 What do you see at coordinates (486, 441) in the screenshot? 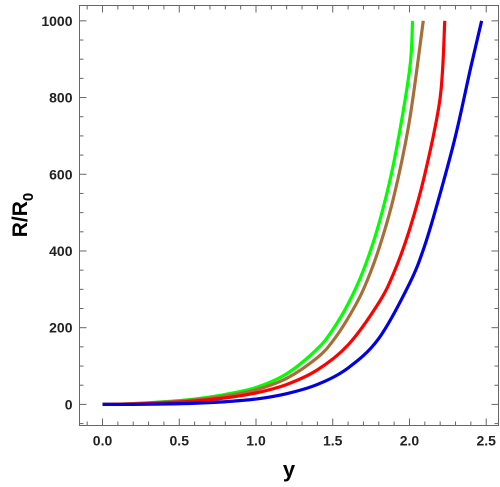
I see `x-tick-label: 2.5` at bounding box center [486, 441].